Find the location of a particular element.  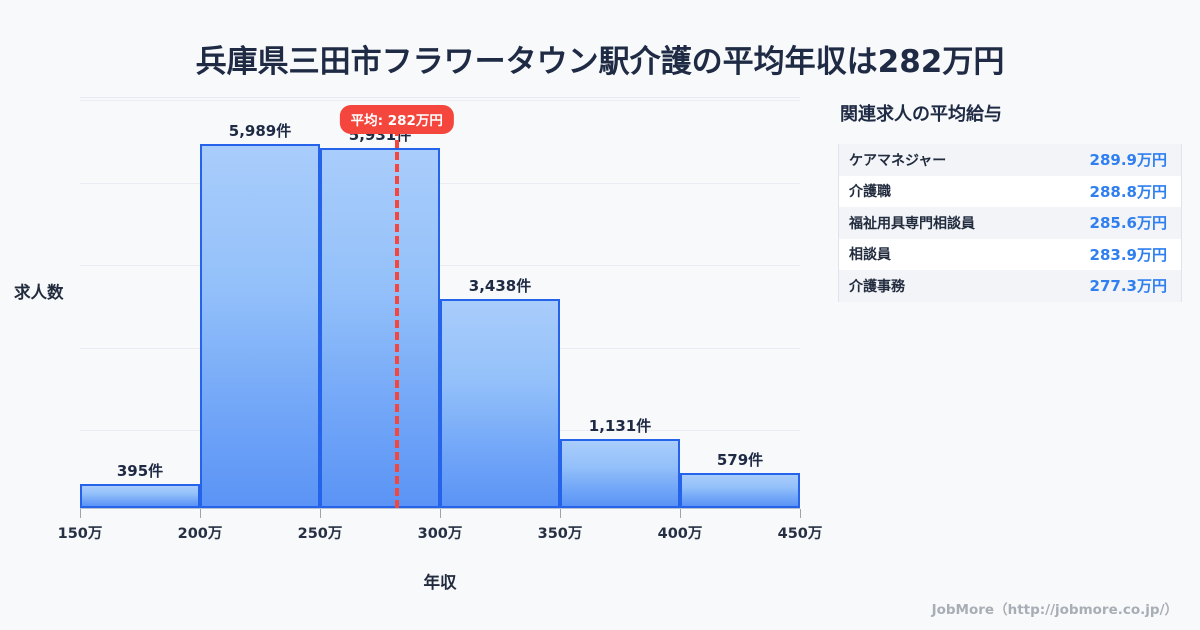

bar-value-label: 3,438件 is located at coordinates (500, 286).